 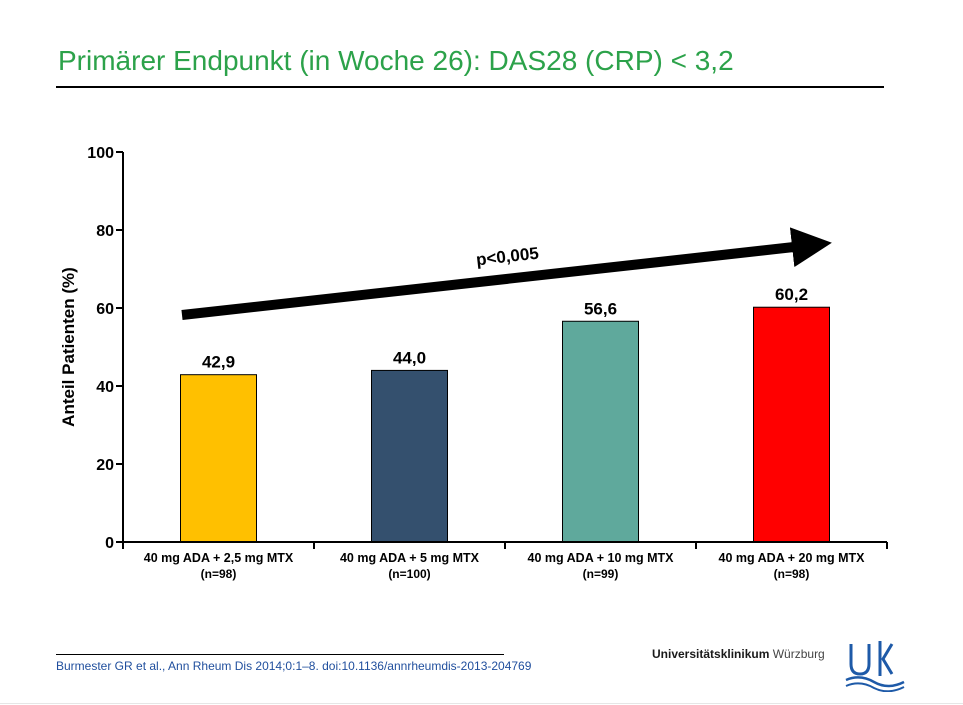 What do you see at coordinates (409, 357) in the screenshot?
I see `bar-value-label: 44,0` at bounding box center [409, 357].